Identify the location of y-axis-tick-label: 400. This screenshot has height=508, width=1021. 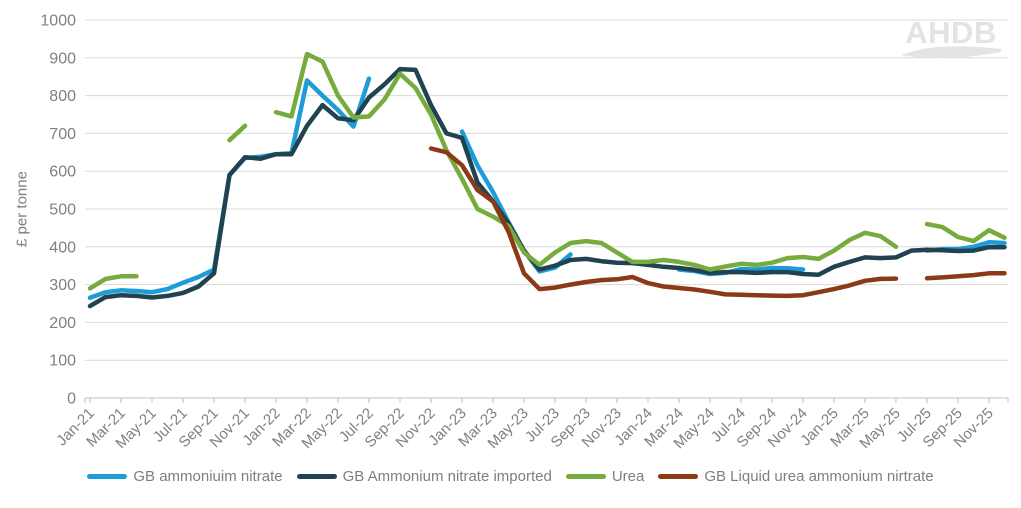
(62, 247).